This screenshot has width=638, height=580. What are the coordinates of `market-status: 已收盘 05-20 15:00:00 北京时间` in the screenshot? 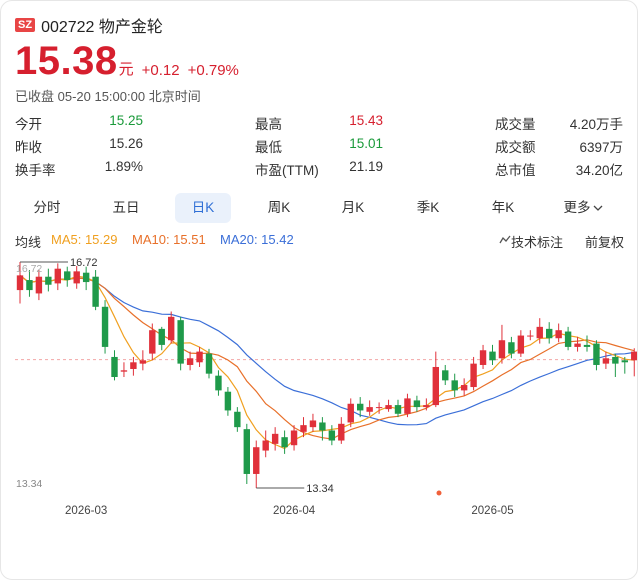 It's located at (108, 96).